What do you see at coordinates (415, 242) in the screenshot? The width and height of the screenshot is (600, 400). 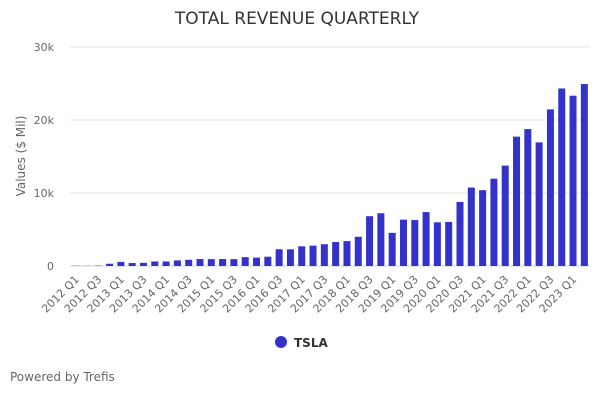 I see `bar-2019-q3` at bounding box center [415, 242].